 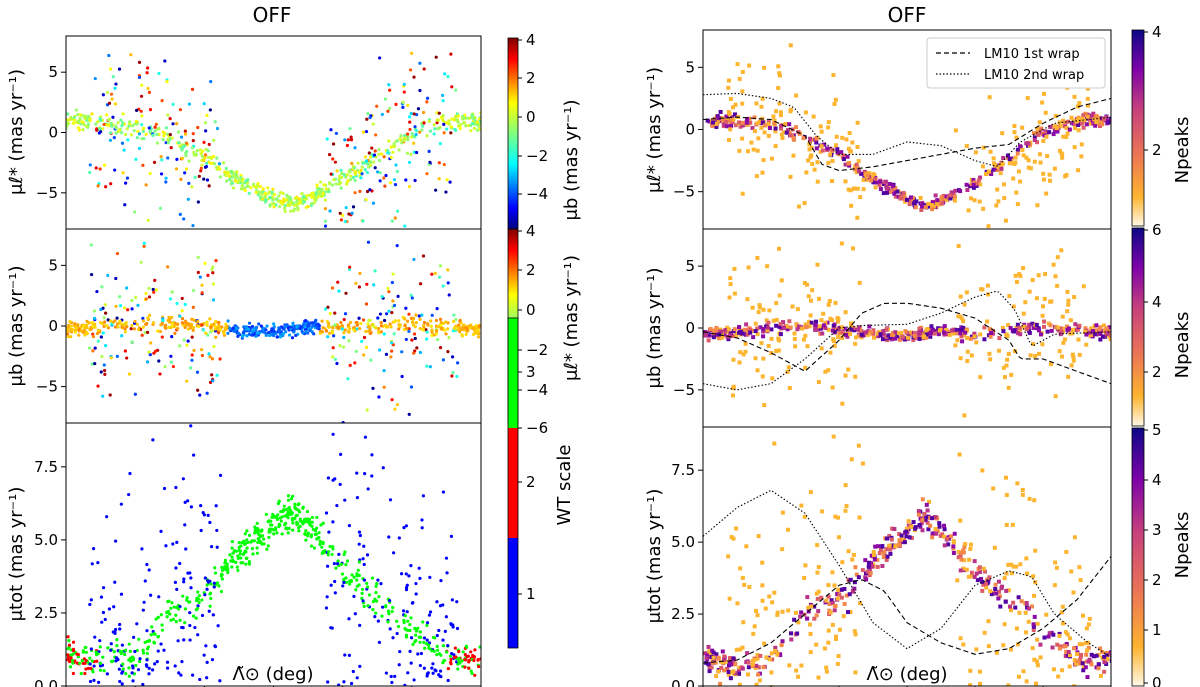 I want to click on y-tick-label: 0, so click(x=53, y=326).